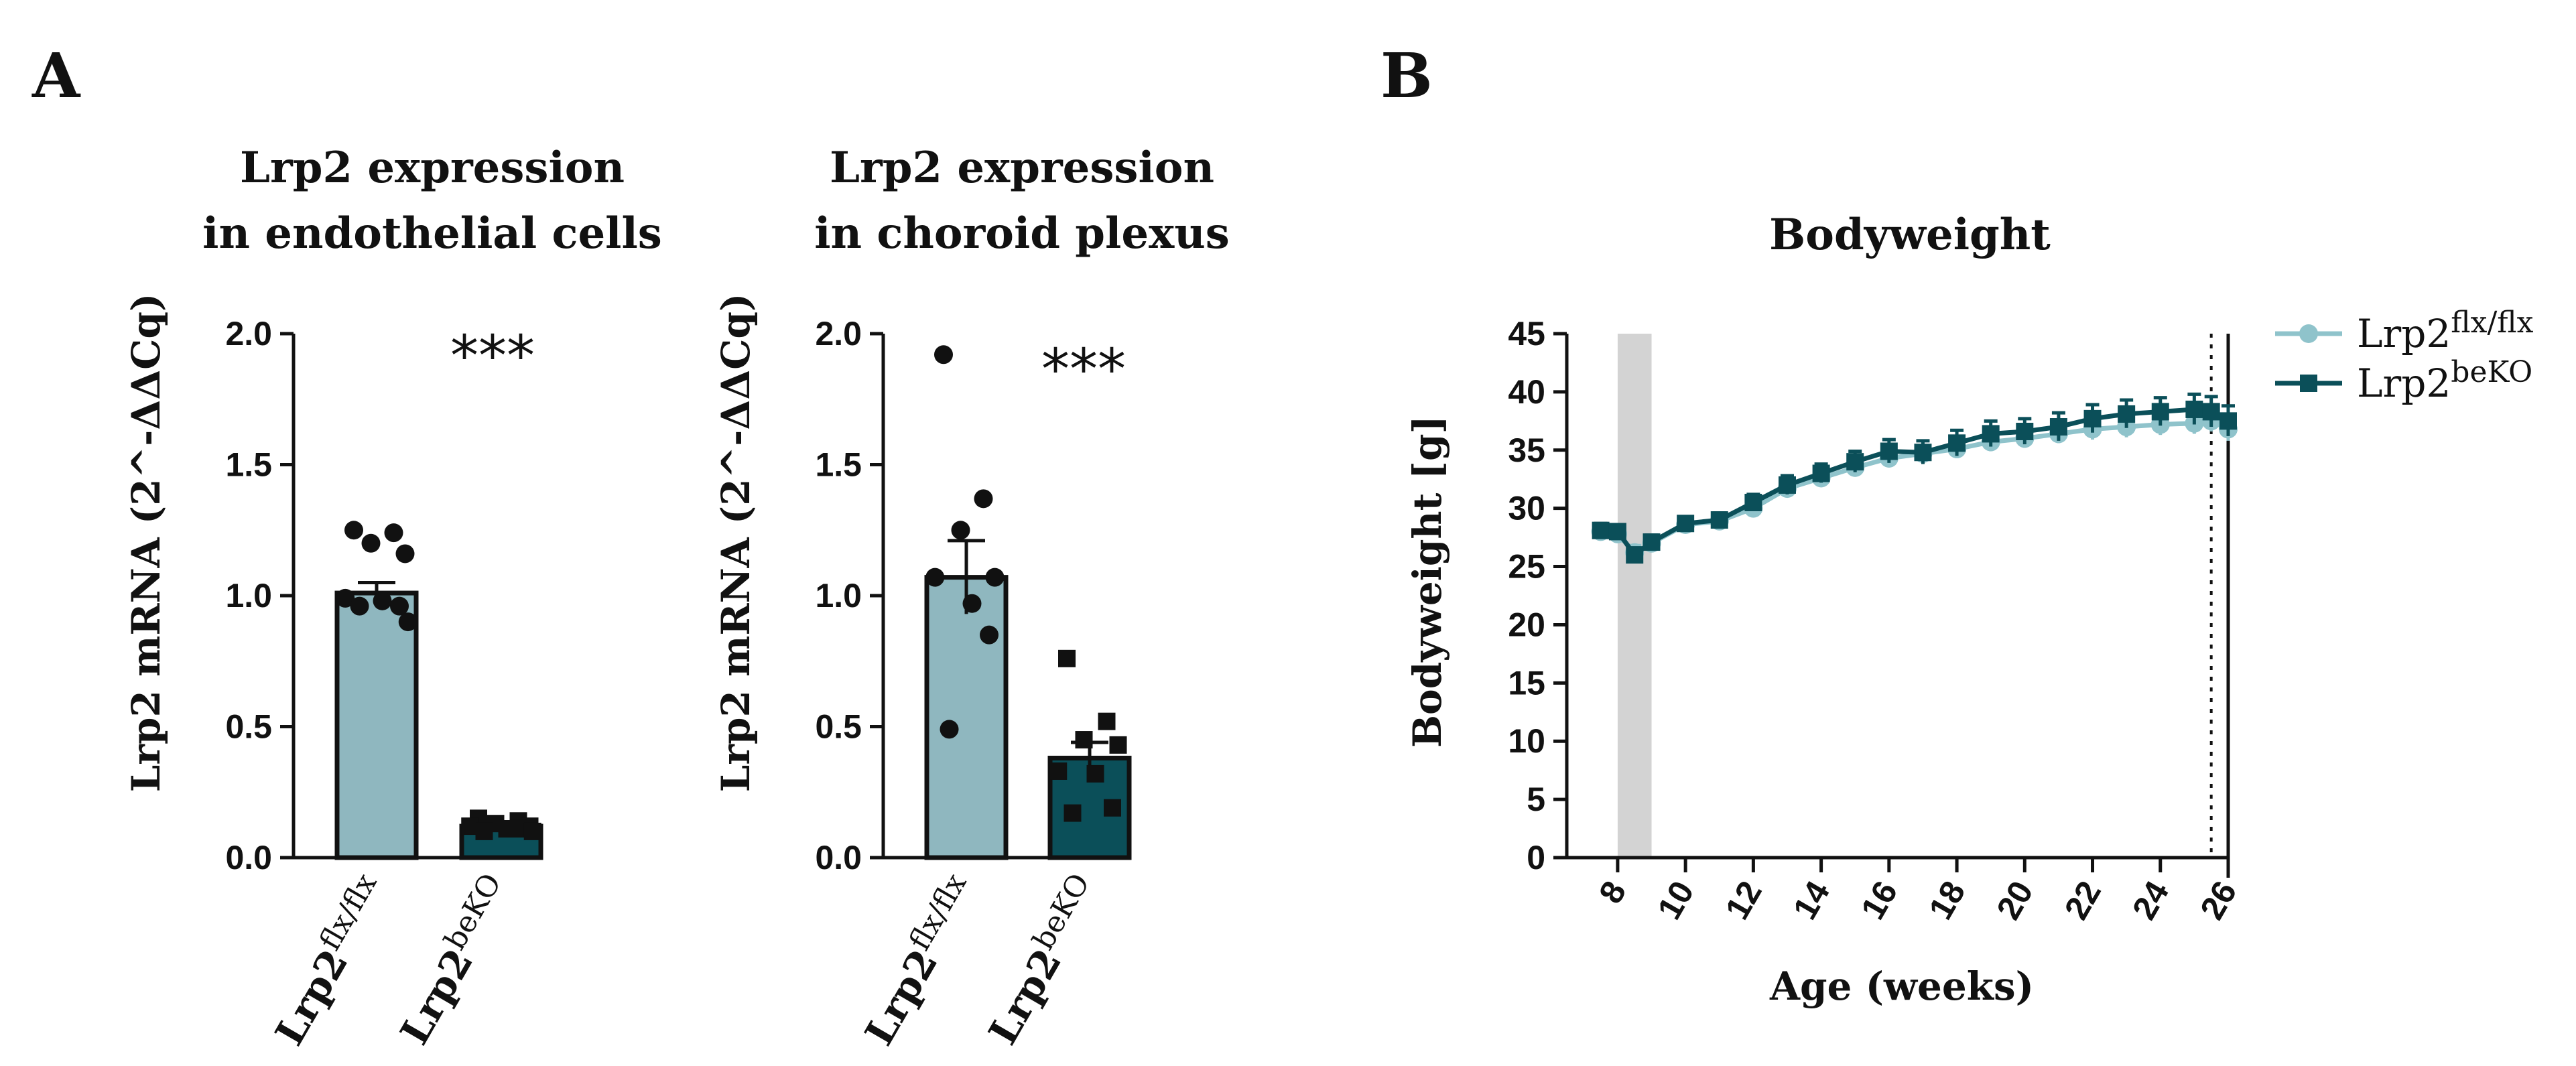 The image size is (2576, 1066). I want to click on x-tick-label: 18, so click(1946, 901).